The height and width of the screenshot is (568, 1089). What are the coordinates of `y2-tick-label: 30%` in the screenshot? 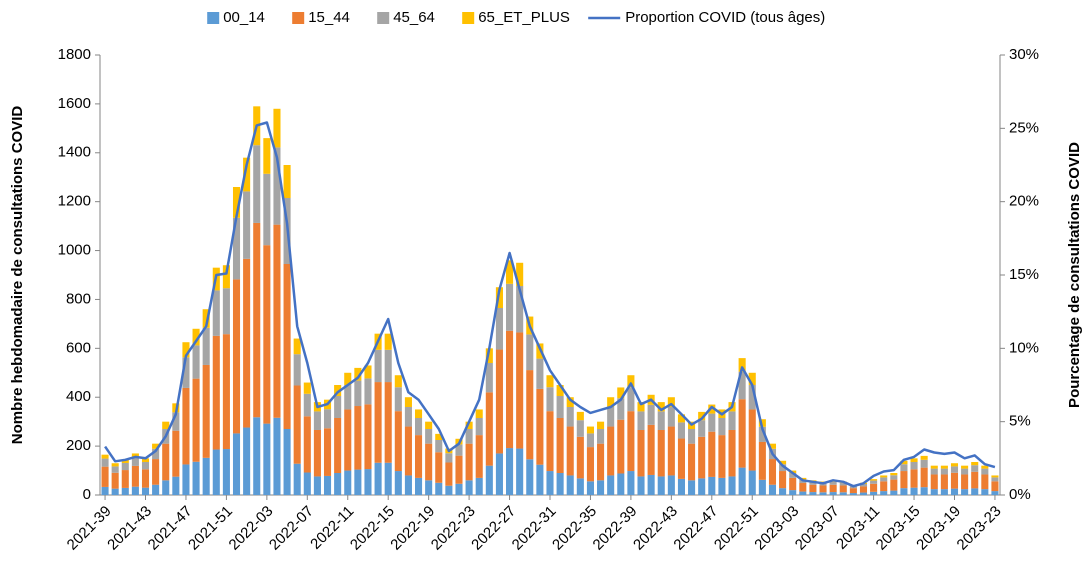 It's located at (1024, 54).